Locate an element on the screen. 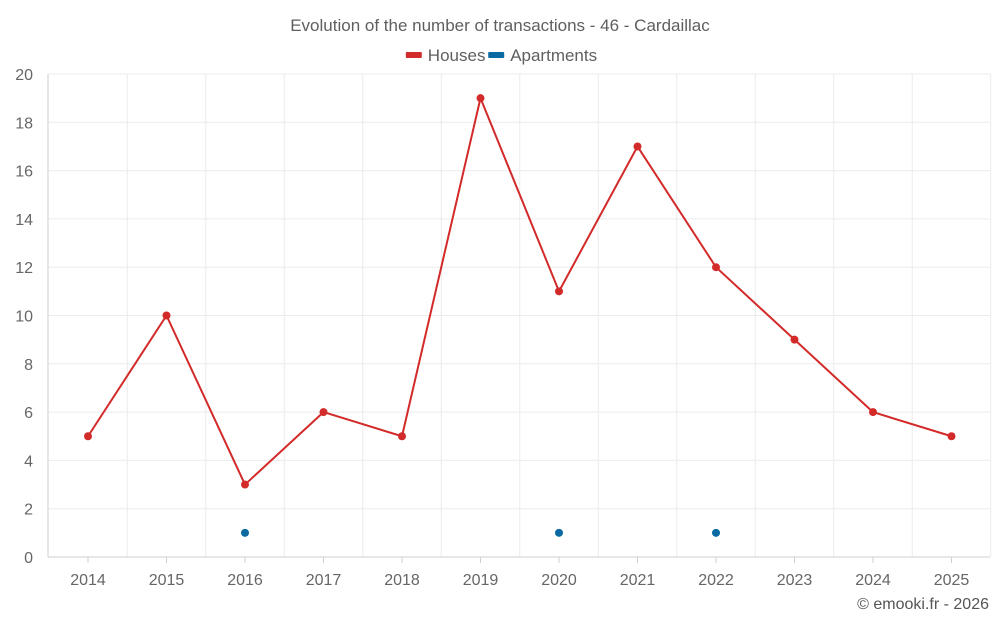 The height and width of the screenshot is (625, 1000). x-tick-label: 2020 is located at coordinates (559, 580).